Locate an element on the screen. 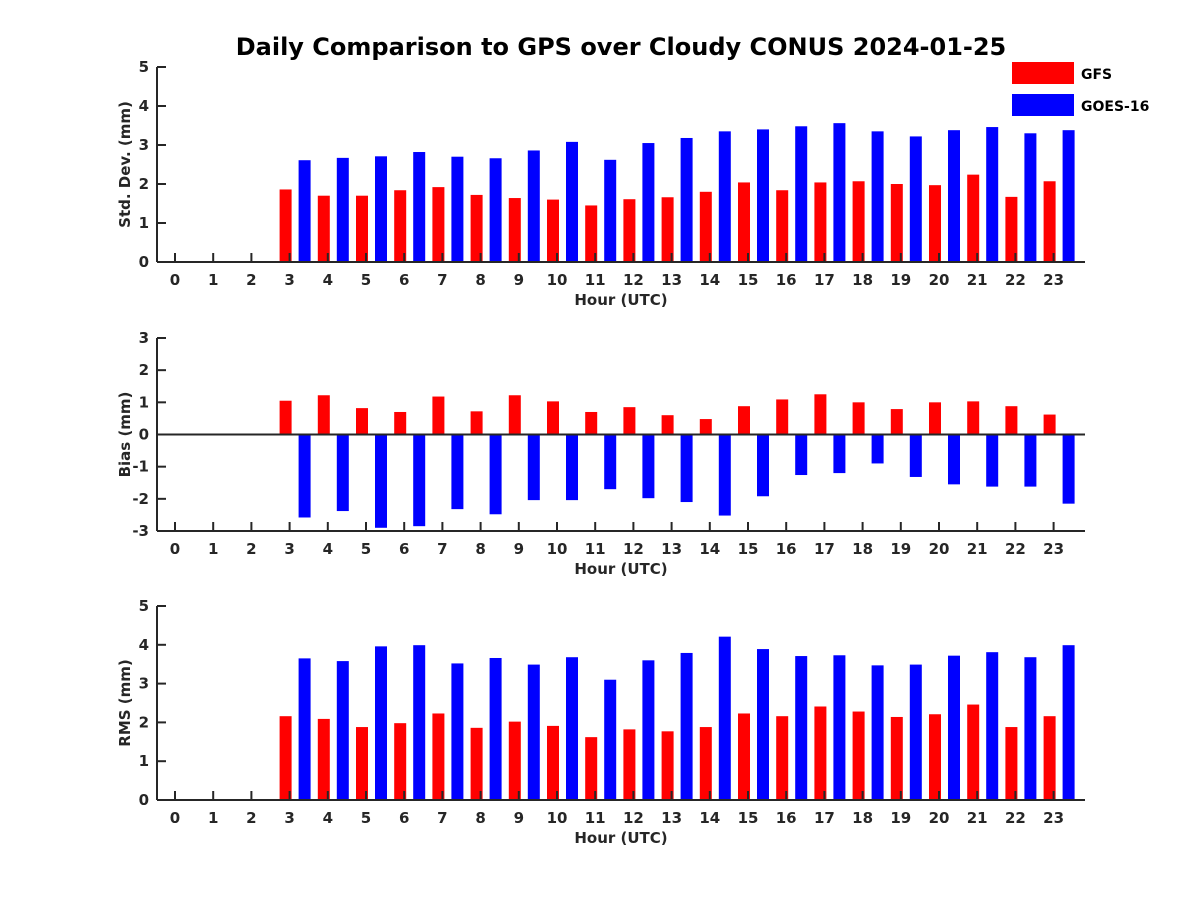 The height and width of the screenshot is (900, 1200). x-tick-label: 19 is located at coordinates (900, 818).